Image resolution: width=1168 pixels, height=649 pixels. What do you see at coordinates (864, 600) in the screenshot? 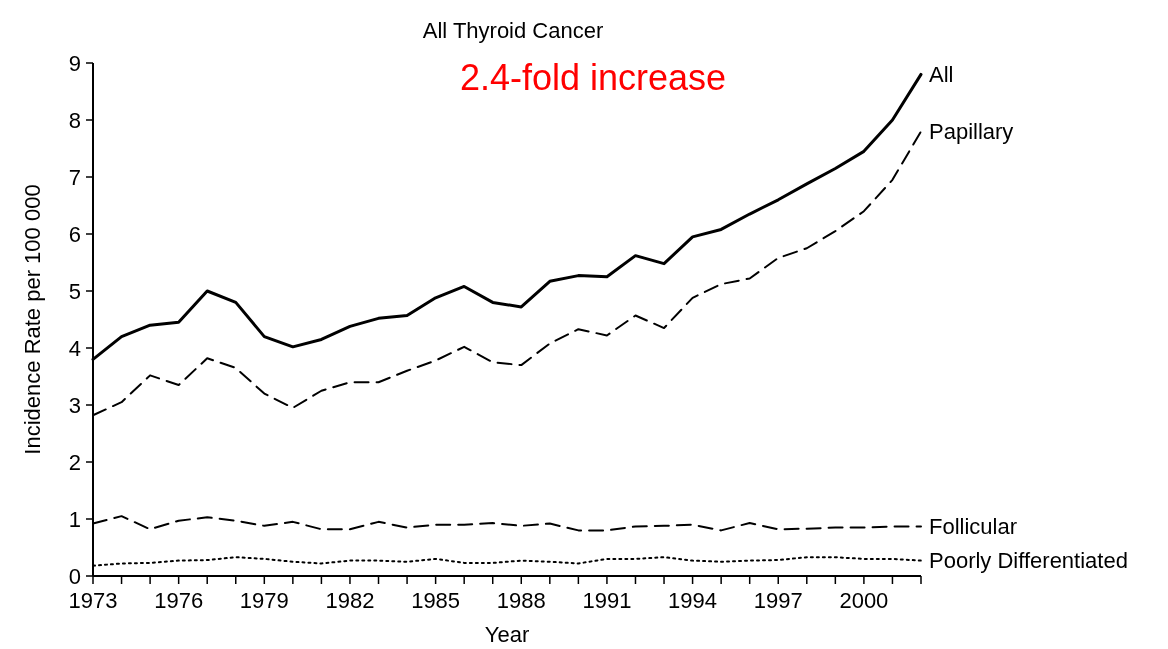
I see `x-tick-label: 2000` at bounding box center [864, 600].